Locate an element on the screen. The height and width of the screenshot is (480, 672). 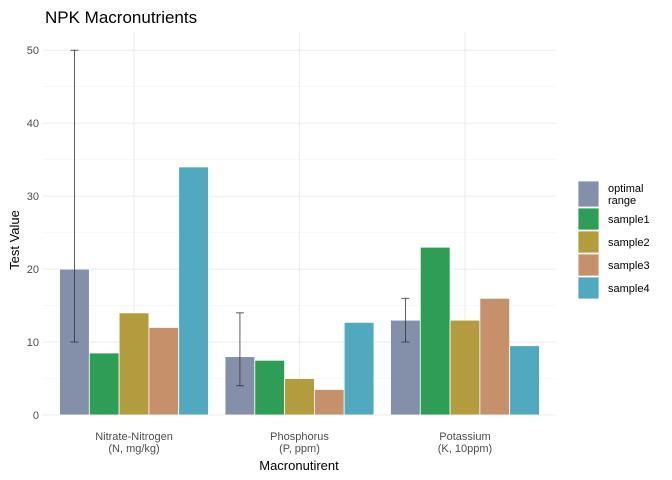
legend-item: sample3 is located at coordinates (613, 265).